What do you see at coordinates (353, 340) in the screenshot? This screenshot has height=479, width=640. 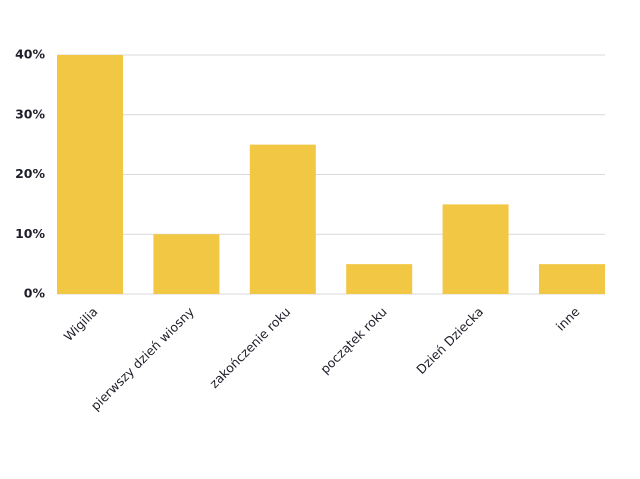 I see `x-tick-label: początek roku` at bounding box center [353, 340].